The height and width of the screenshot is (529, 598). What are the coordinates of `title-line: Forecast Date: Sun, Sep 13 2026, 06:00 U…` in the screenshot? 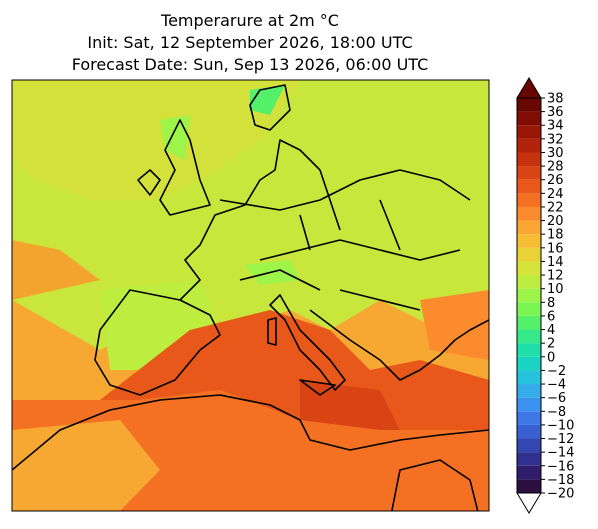 It's located at (250, 64).